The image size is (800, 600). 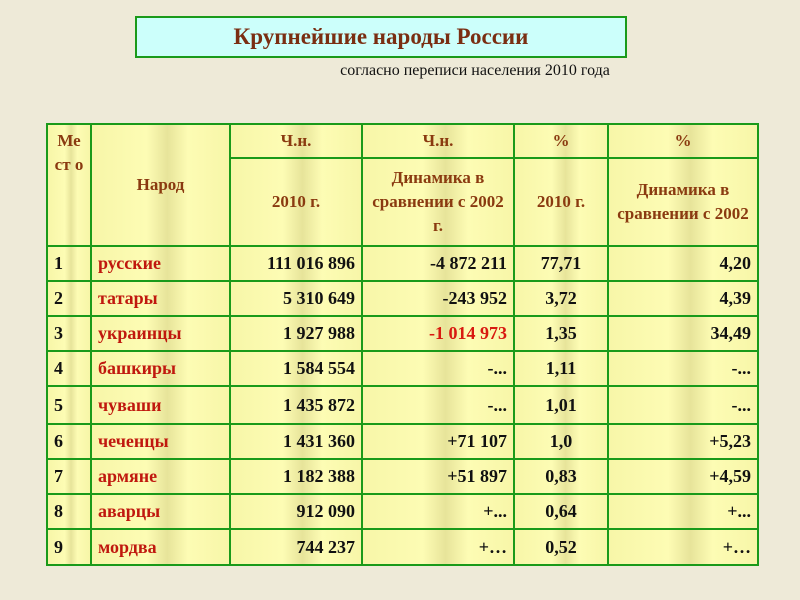 What do you see at coordinates (69, 263) in the screenshot?
I see `row-place: 1` at bounding box center [69, 263].